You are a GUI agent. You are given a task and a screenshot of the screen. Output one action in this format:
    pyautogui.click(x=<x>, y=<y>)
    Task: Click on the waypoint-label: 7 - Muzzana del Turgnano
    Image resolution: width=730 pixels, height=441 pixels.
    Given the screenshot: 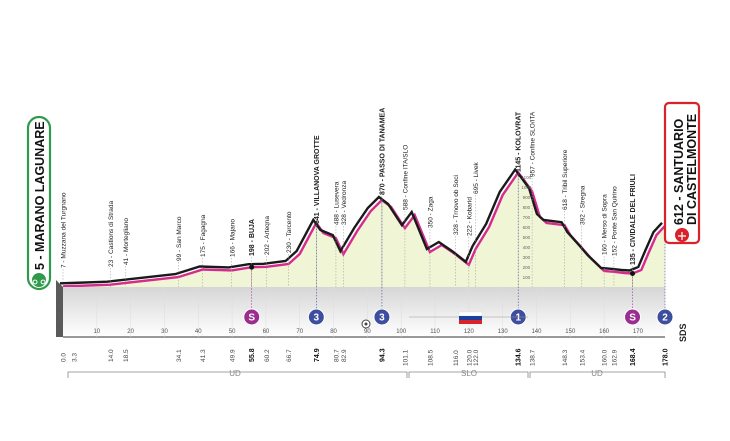 What is the action you would take?
    pyautogui.click(x=64, y=230)
    